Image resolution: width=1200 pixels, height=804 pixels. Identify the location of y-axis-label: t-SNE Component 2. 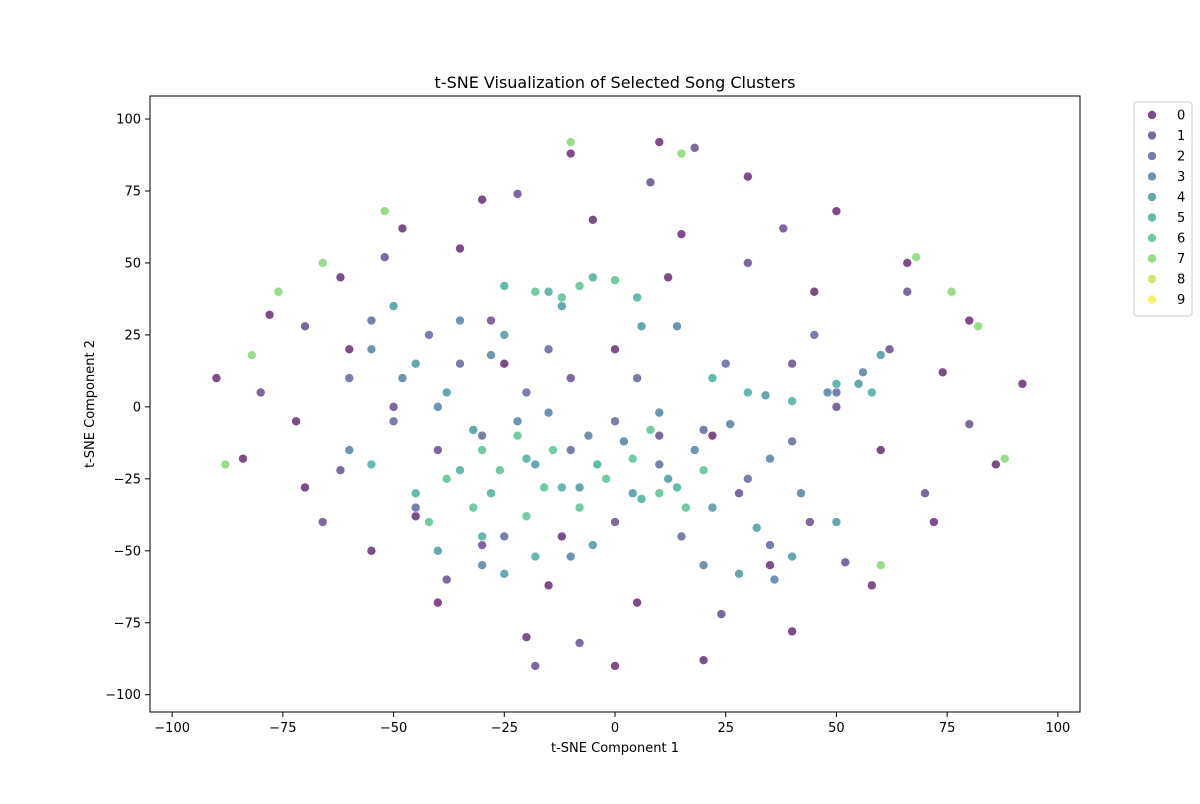
(90, 404).